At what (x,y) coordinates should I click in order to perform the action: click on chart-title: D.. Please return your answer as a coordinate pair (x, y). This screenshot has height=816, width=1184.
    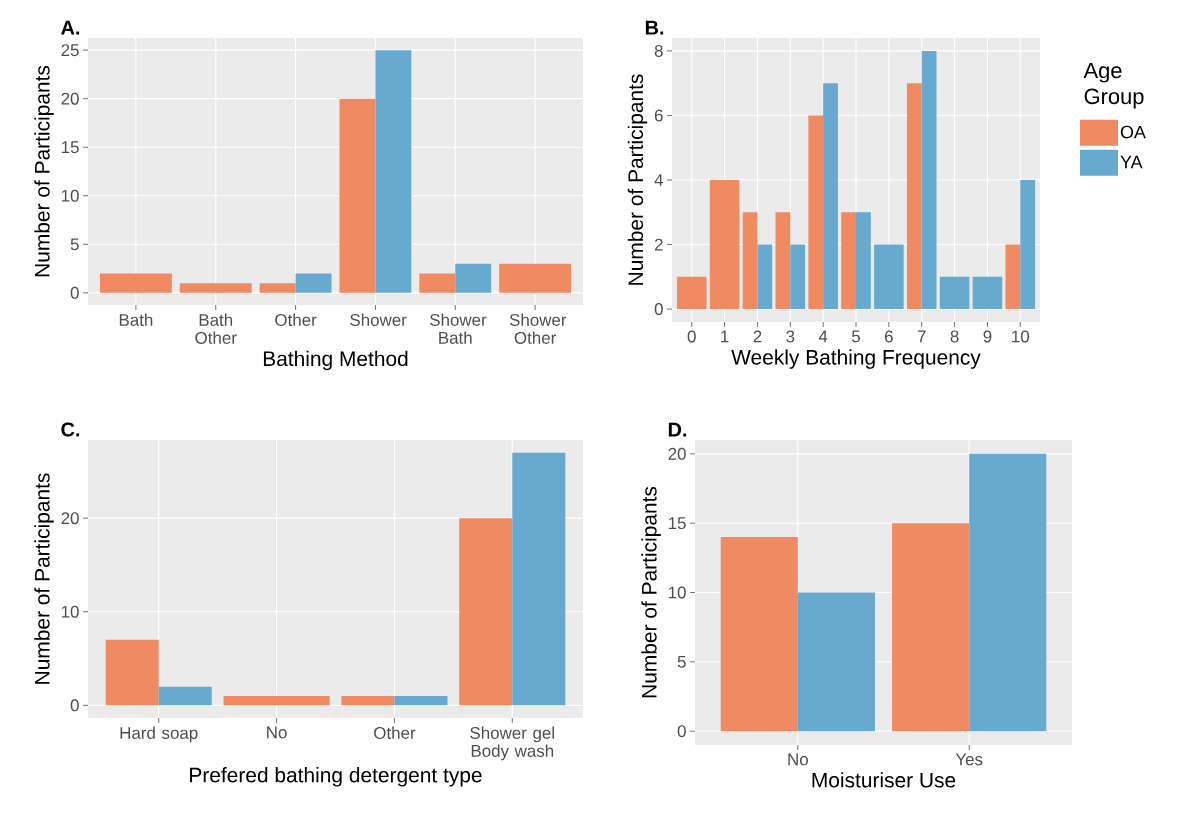
    Looking at the image, I should click on (677, 429).